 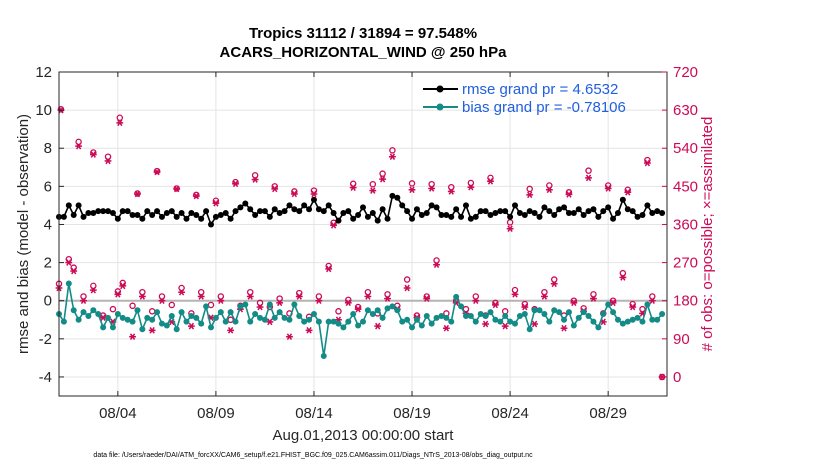 I want to click on rmse-series, so click(x=361, y=210).